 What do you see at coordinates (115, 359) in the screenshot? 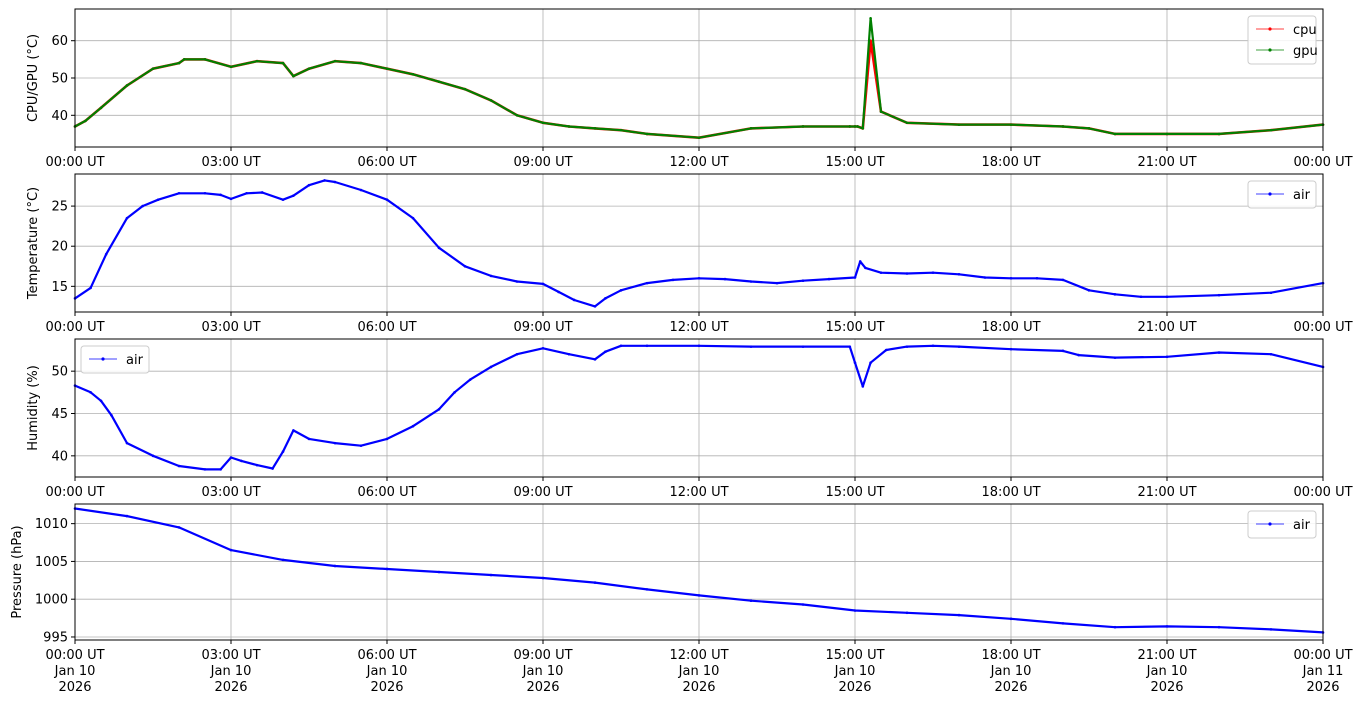
I see `legend: air` at bounding box center [115, 359].